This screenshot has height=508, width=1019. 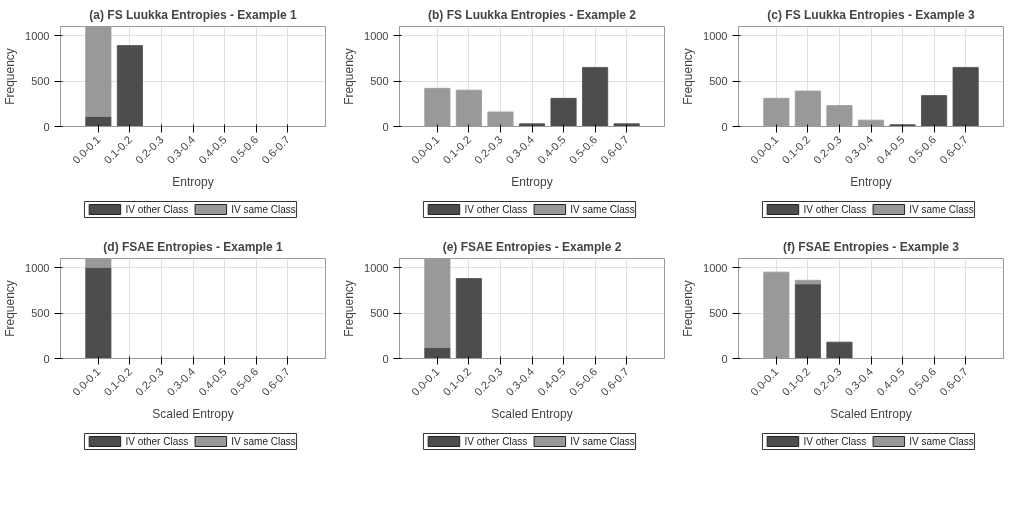 I want to click on chart-title: (f) FSAE Entropies - Example 3, so click(x=871, y=246).